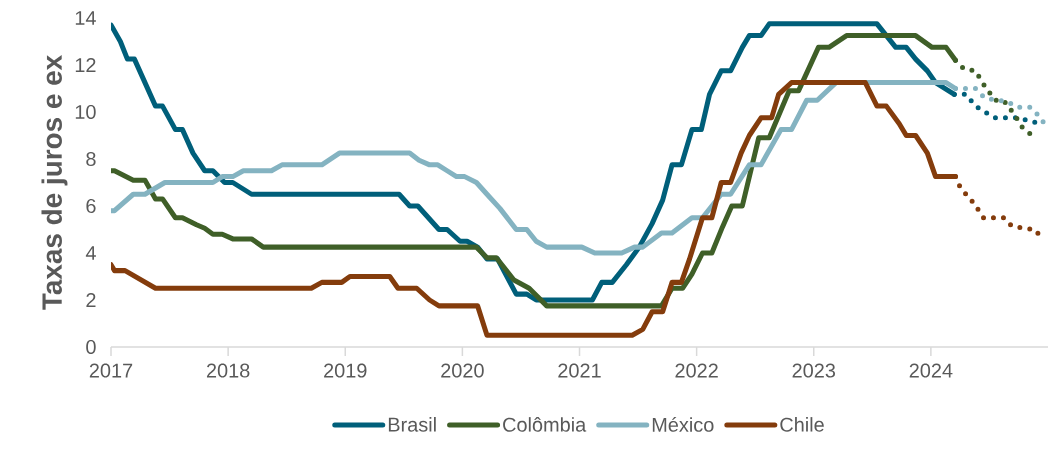 The image size is (1048, 461). What do you see at coordinates (85, 65) in the screenshot?
I see `y-tick-label: 12` at bounding box center [85, 65].